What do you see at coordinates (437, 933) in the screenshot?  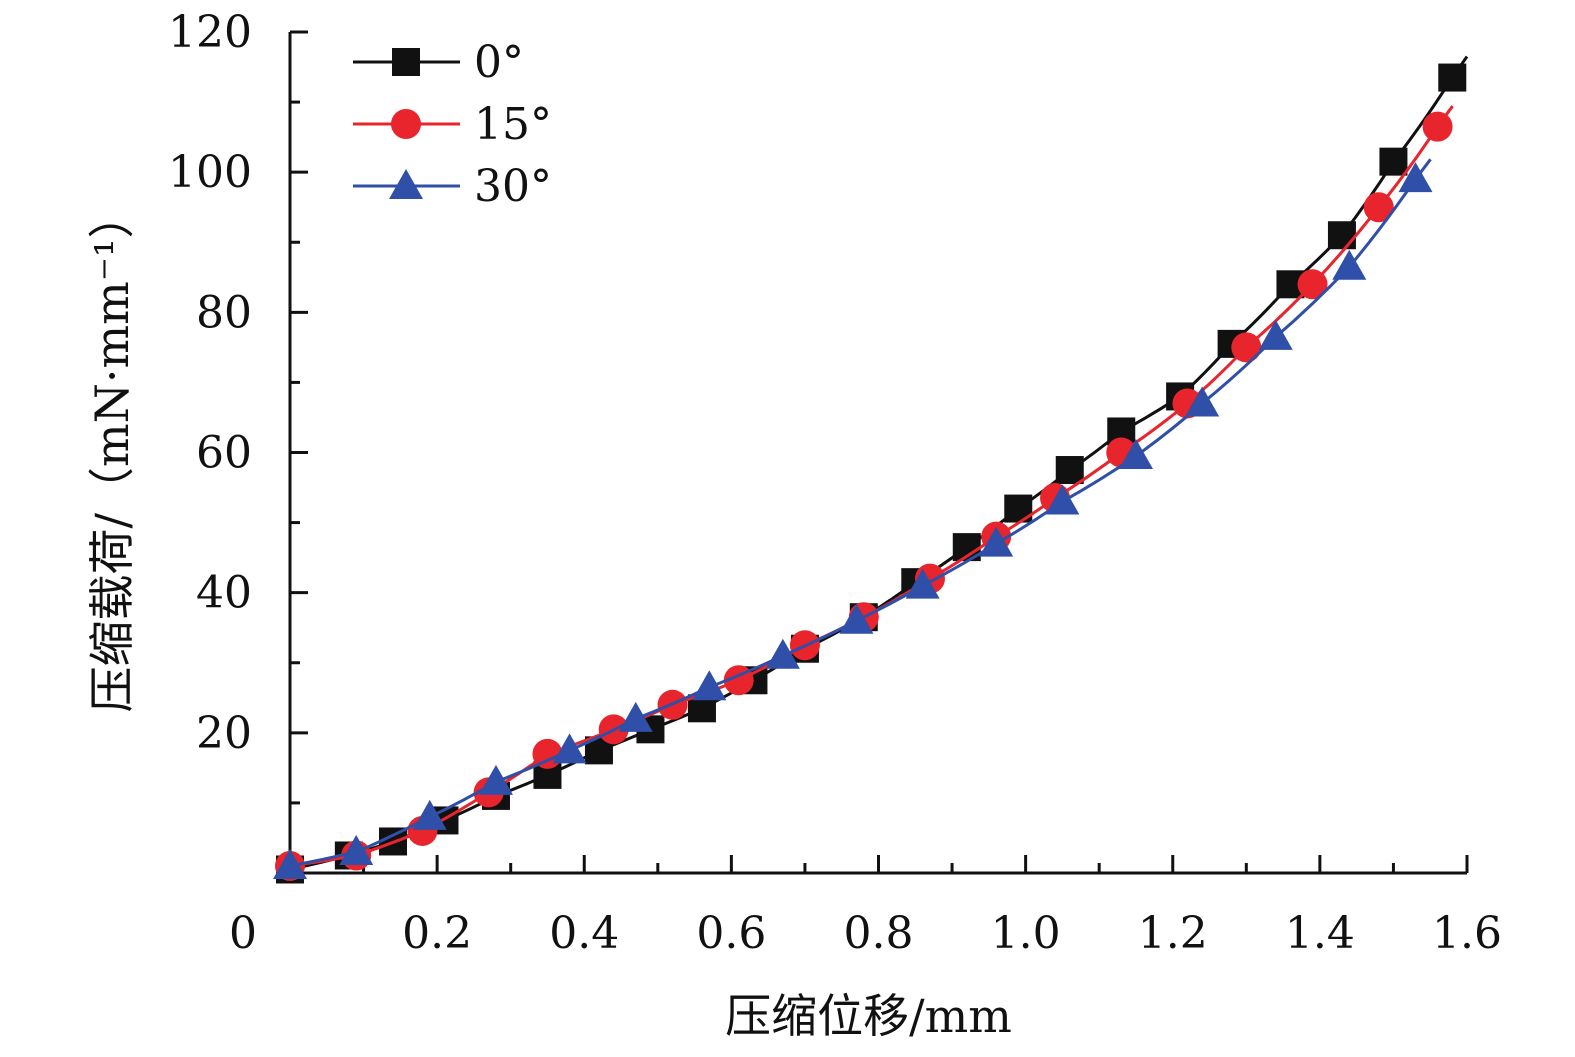 I see `x-tick-label: 0.2` at bounding box center [437, 933].